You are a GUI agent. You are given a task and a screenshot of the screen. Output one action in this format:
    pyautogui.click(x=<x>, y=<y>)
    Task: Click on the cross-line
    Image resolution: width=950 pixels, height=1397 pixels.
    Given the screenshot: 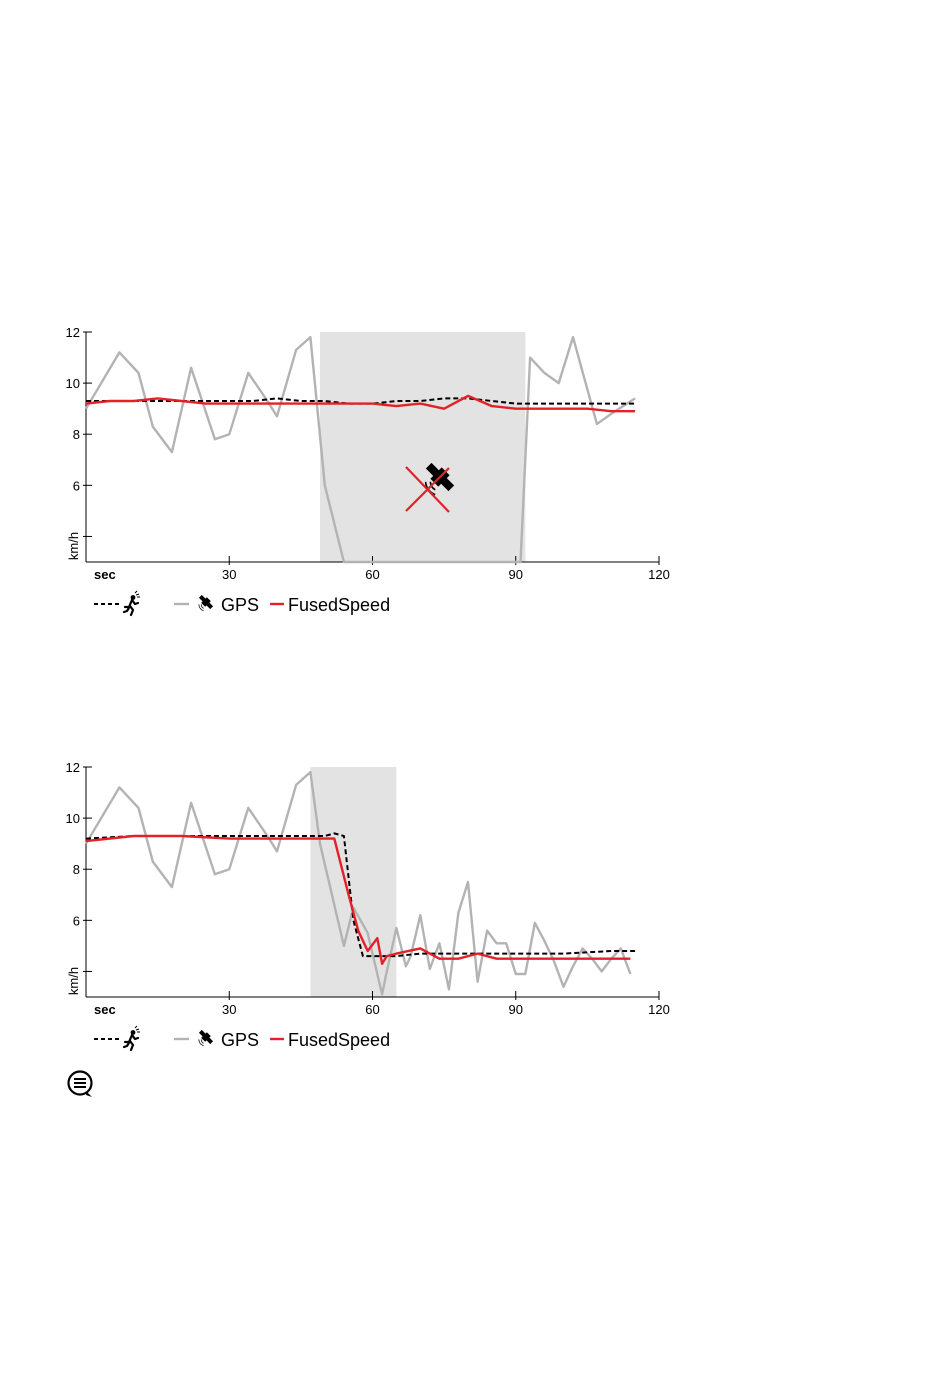 What is the action you would take?
    pyautogui.click(x=427, y=489)
    